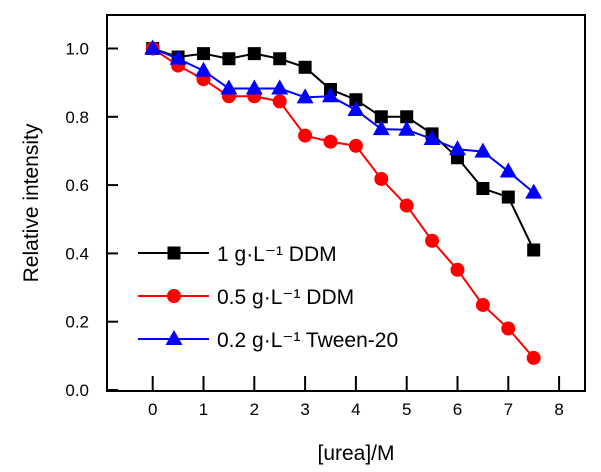 The image size is (601, 472). What do you see at coordinates (77, 49) in the screenshot?
I see `y-tick-label: 1.0` at bounding box center [77, 49].